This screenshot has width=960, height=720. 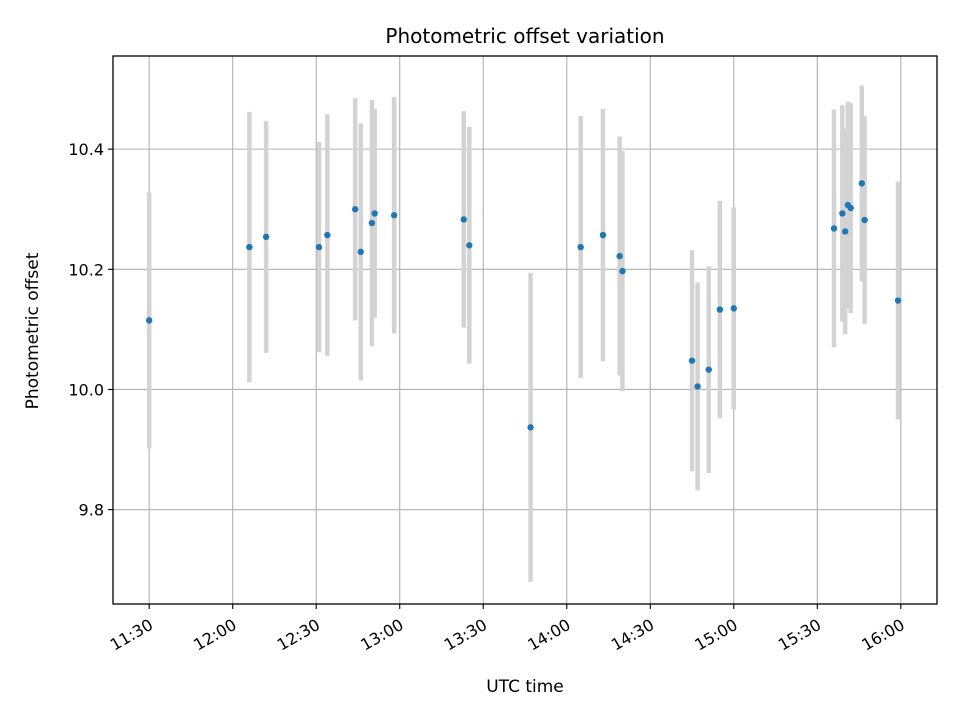 What do you see at coordinates (524, 36) in the screenshot?
I see `chart-title: Photometric offset variation` at bounding box center [524, 36].